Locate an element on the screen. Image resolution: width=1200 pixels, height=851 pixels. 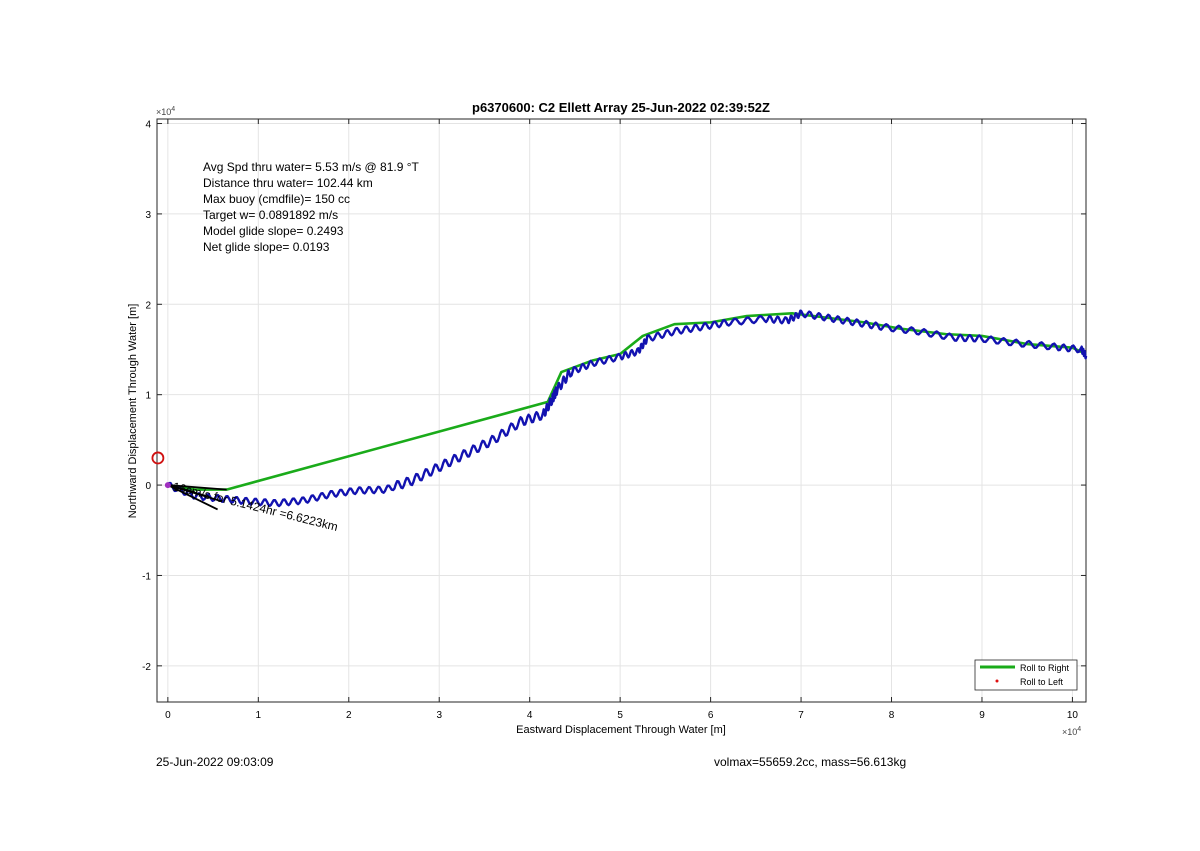
x-tick-label: 6 is located at coordinates (711, 715).